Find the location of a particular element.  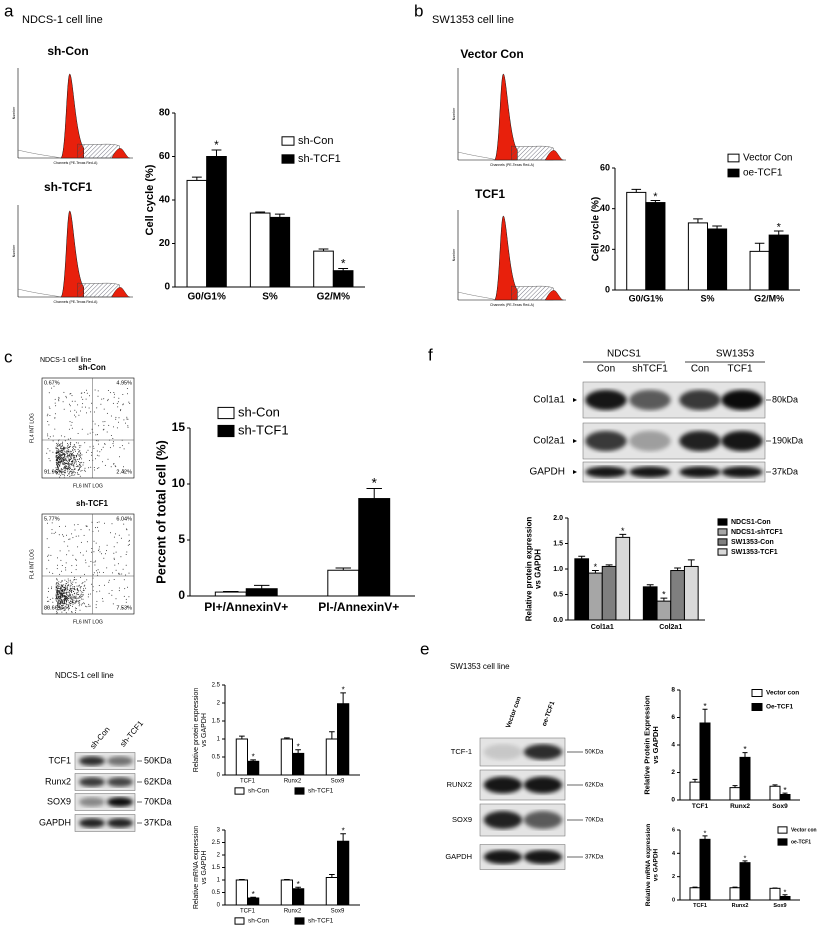

g1-peak is located at coordinates (506, 117).